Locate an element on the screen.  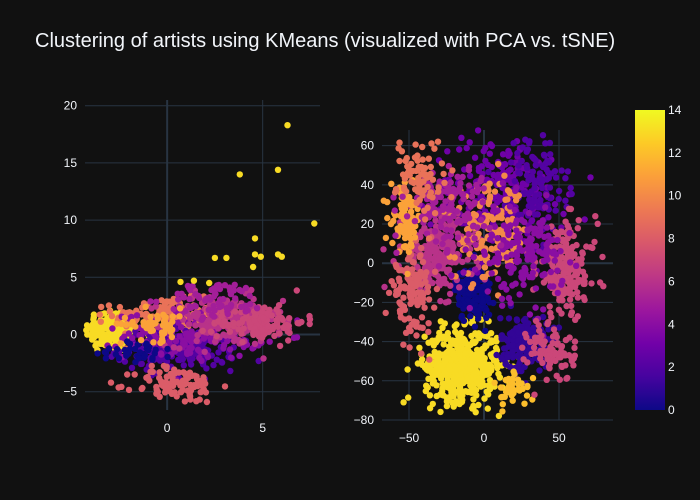
colorbar-tick-label: 14 is located at coordinates (675, 110).